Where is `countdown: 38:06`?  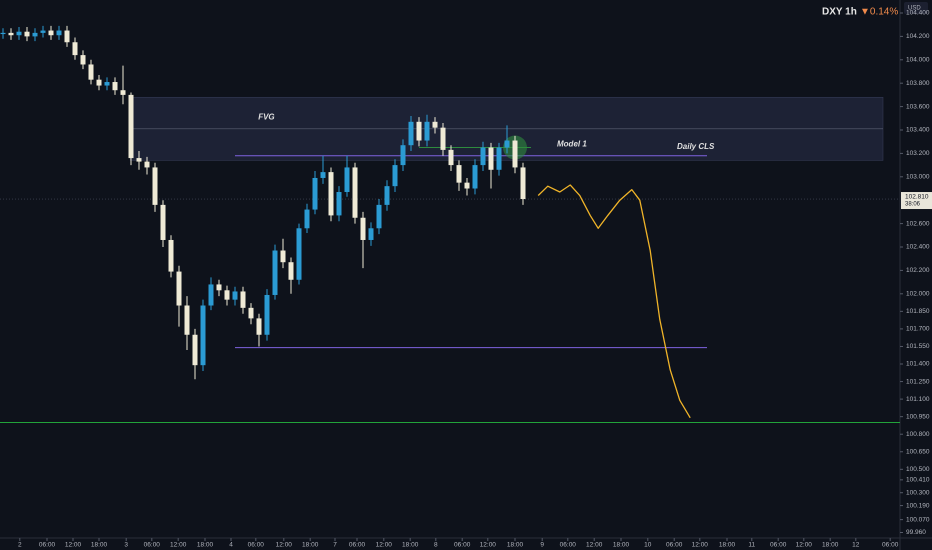 countdown: 38:06 is located at coordinates (913, 205).